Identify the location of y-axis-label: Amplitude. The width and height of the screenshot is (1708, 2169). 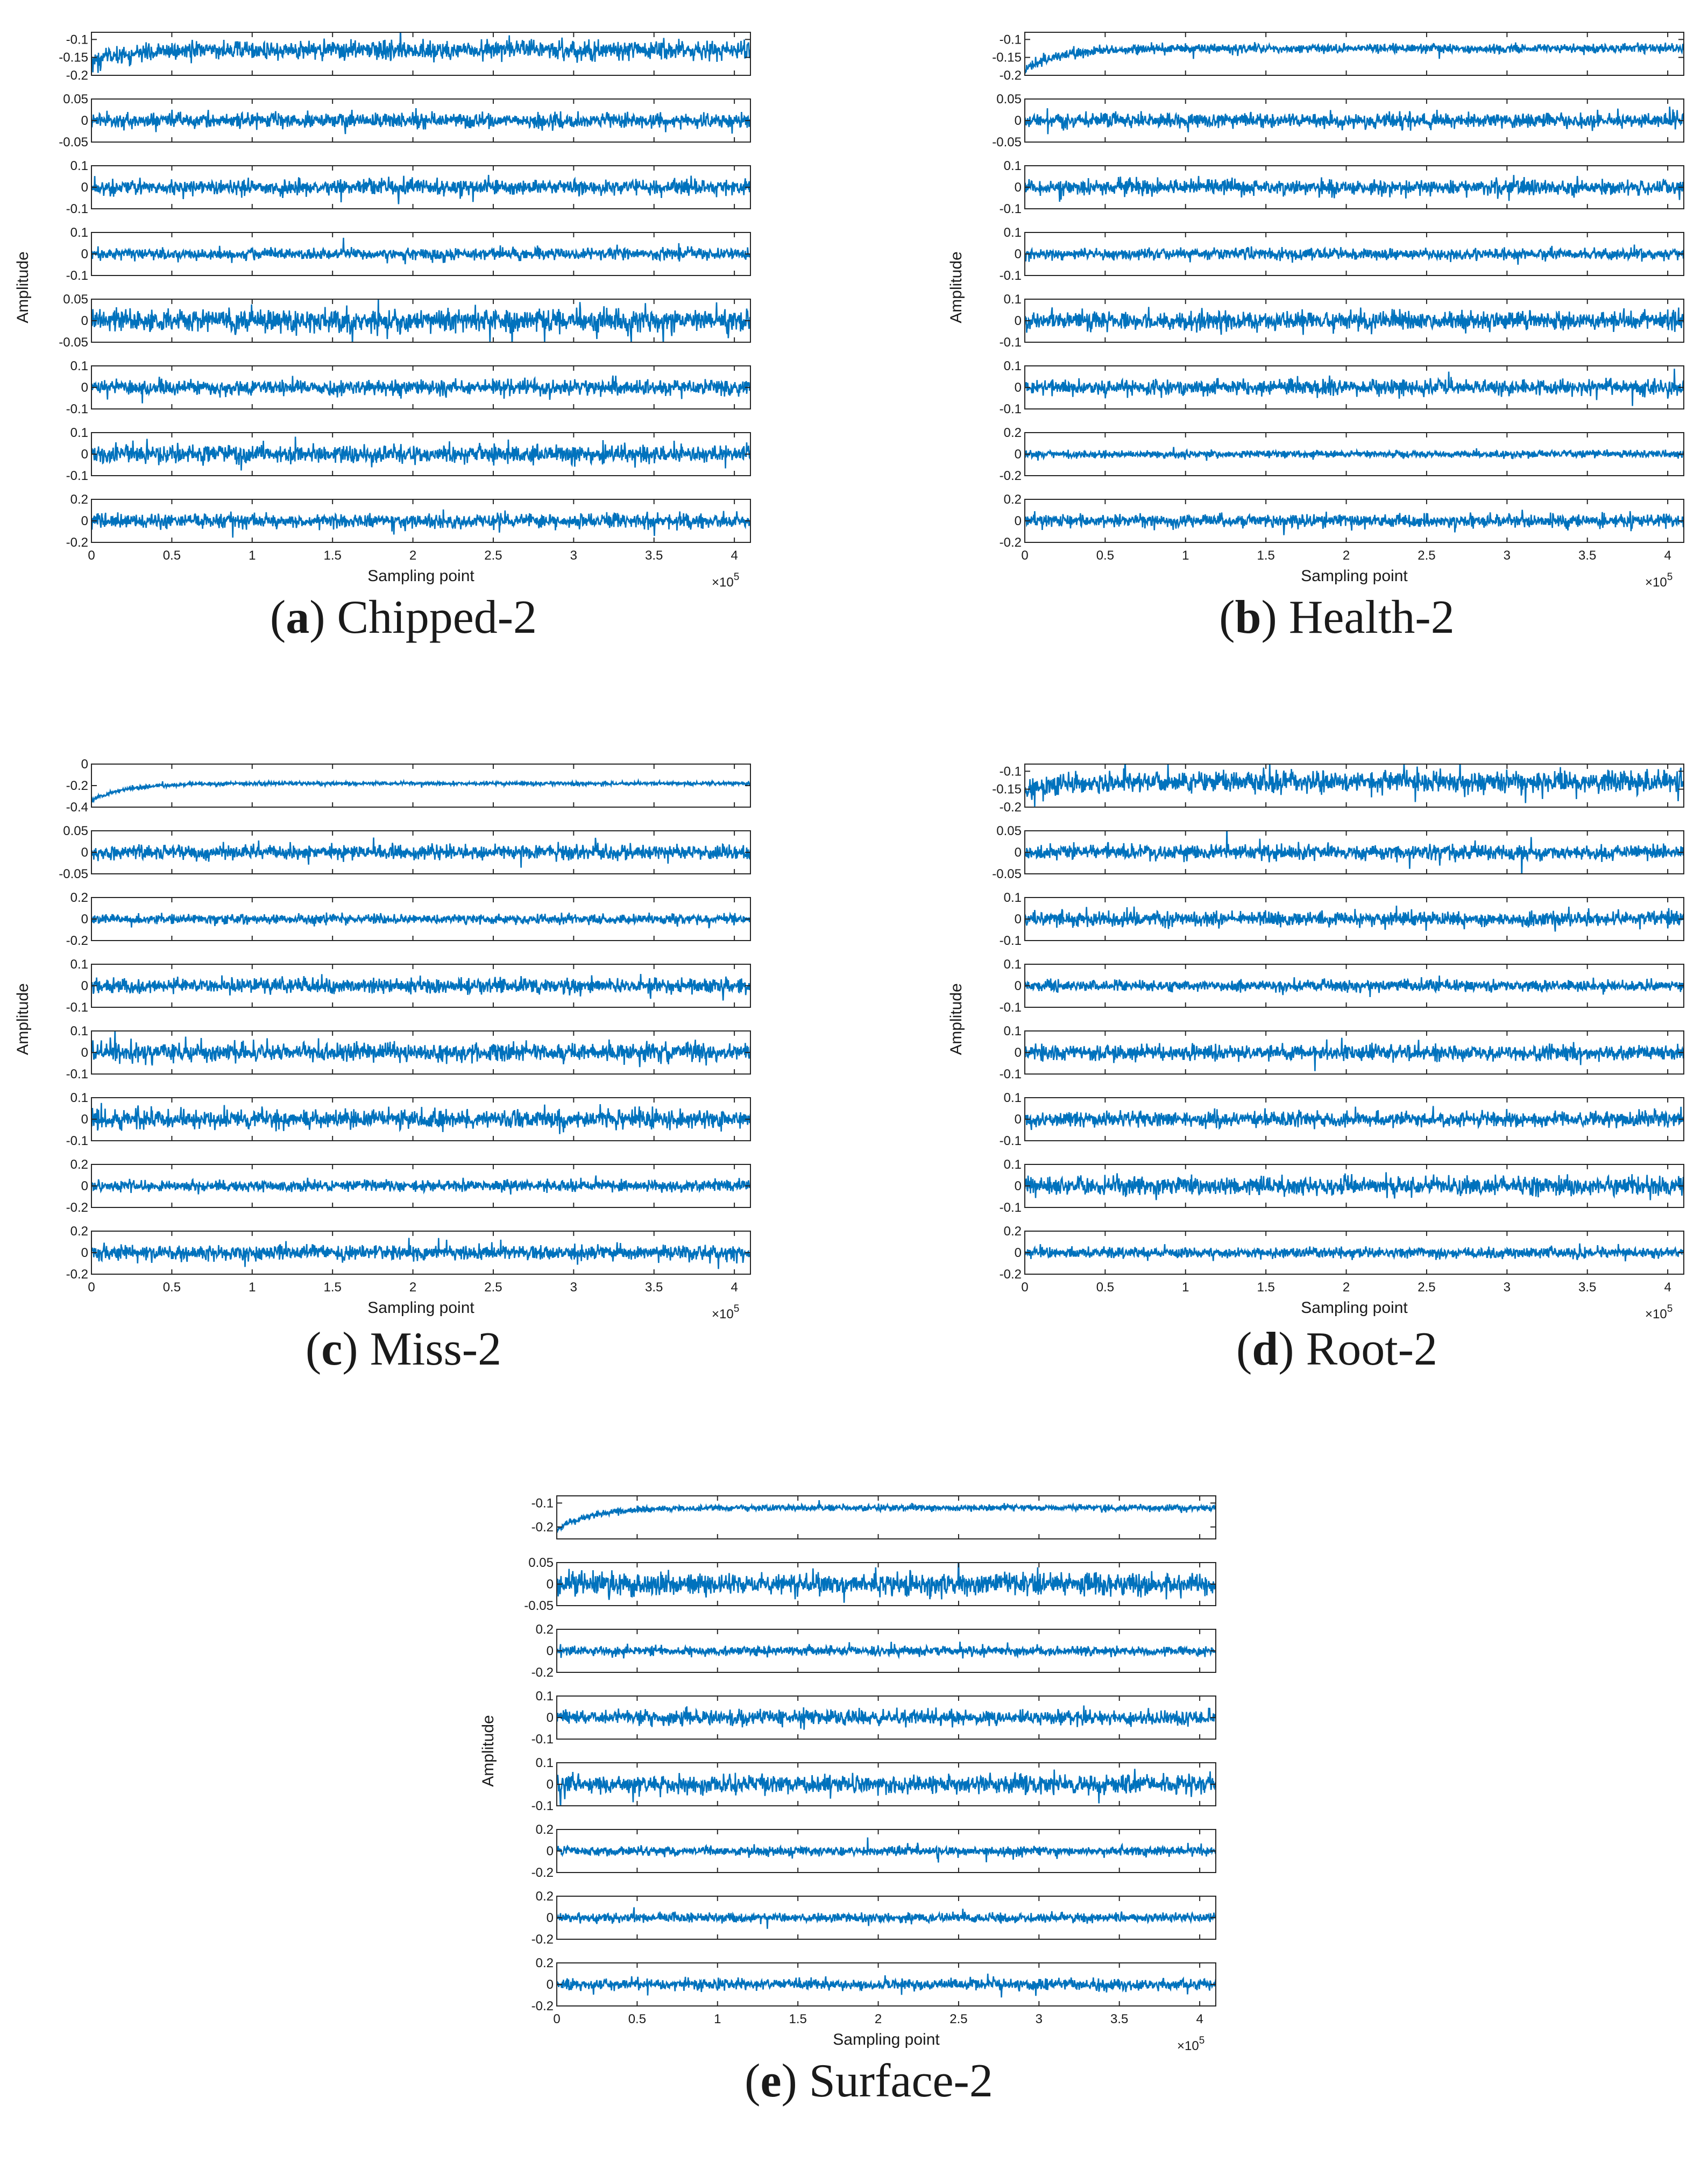
(23, 287).